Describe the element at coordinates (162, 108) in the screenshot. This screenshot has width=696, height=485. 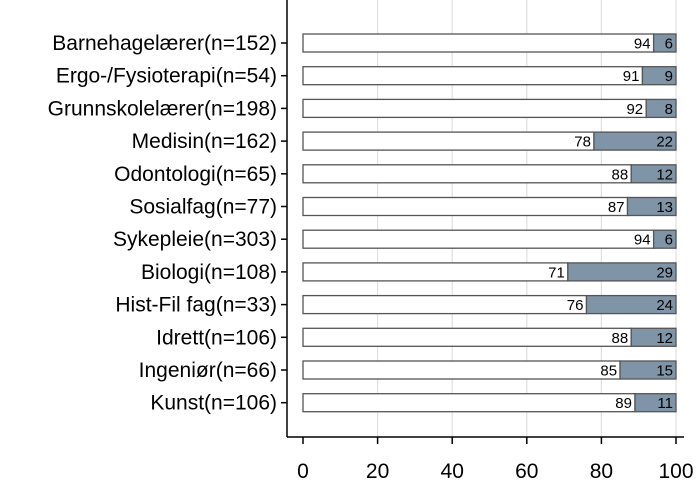
I see `category-label: Grunnskolelærer(n=198)` at that location.